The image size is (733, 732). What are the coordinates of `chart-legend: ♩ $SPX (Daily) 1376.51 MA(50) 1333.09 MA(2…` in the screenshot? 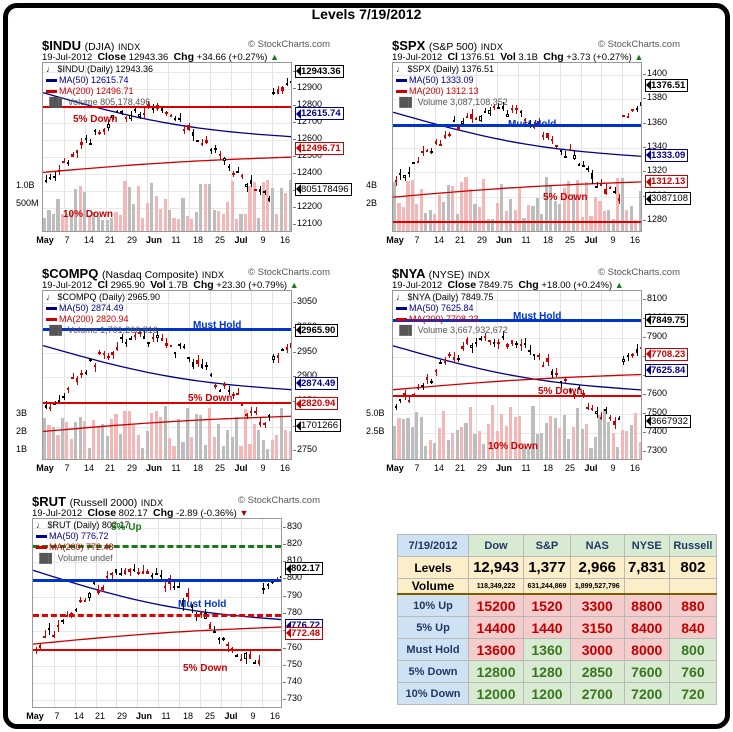 It's located at (452, 86).